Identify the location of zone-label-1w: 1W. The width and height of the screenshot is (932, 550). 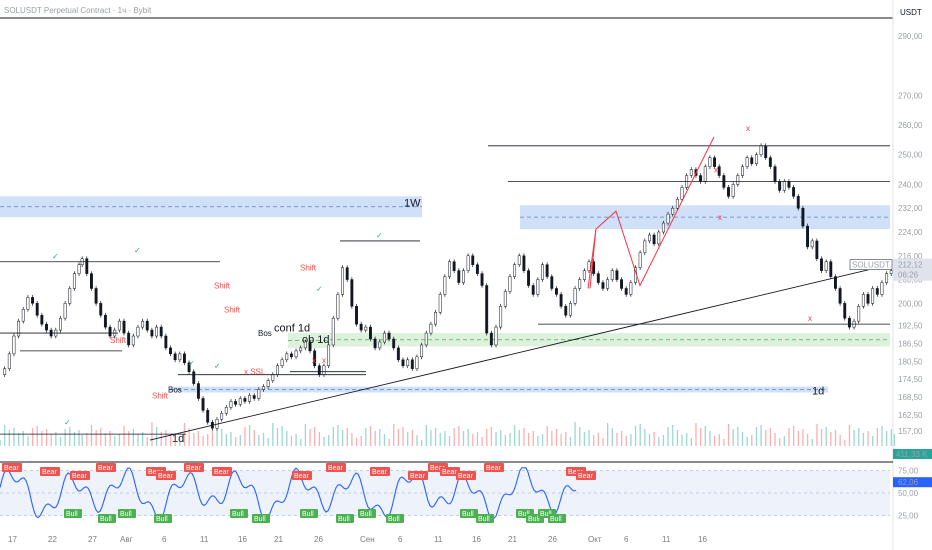
(412, 203).